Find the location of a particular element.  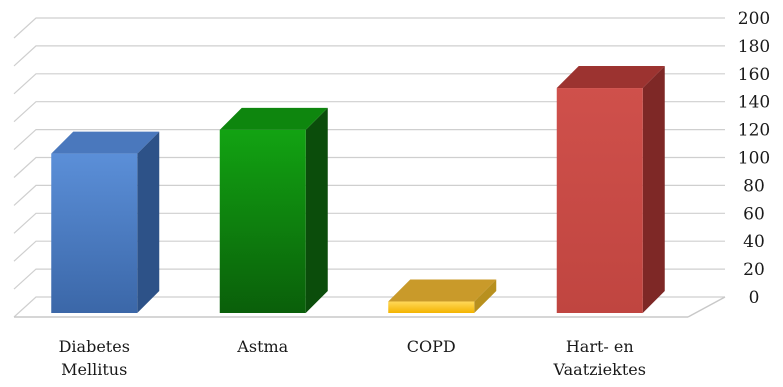

y-tick-label: 200 is located at coordinates (754, 19).